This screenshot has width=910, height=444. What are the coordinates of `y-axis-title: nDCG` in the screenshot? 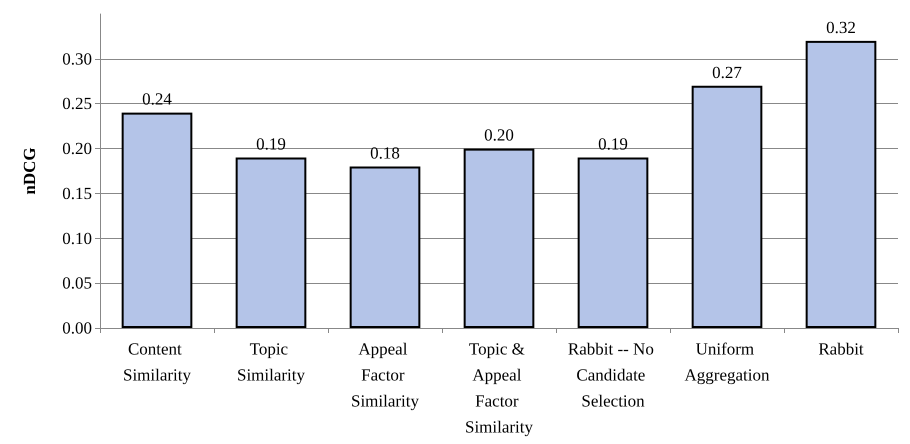 It's located at (29, 171).